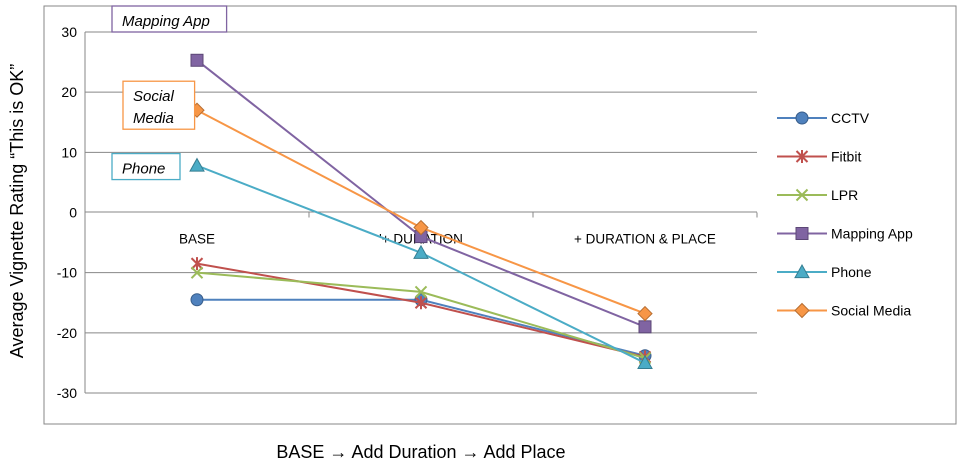  I want to click on legend-item-lpr: LPR, so click(817, 195).